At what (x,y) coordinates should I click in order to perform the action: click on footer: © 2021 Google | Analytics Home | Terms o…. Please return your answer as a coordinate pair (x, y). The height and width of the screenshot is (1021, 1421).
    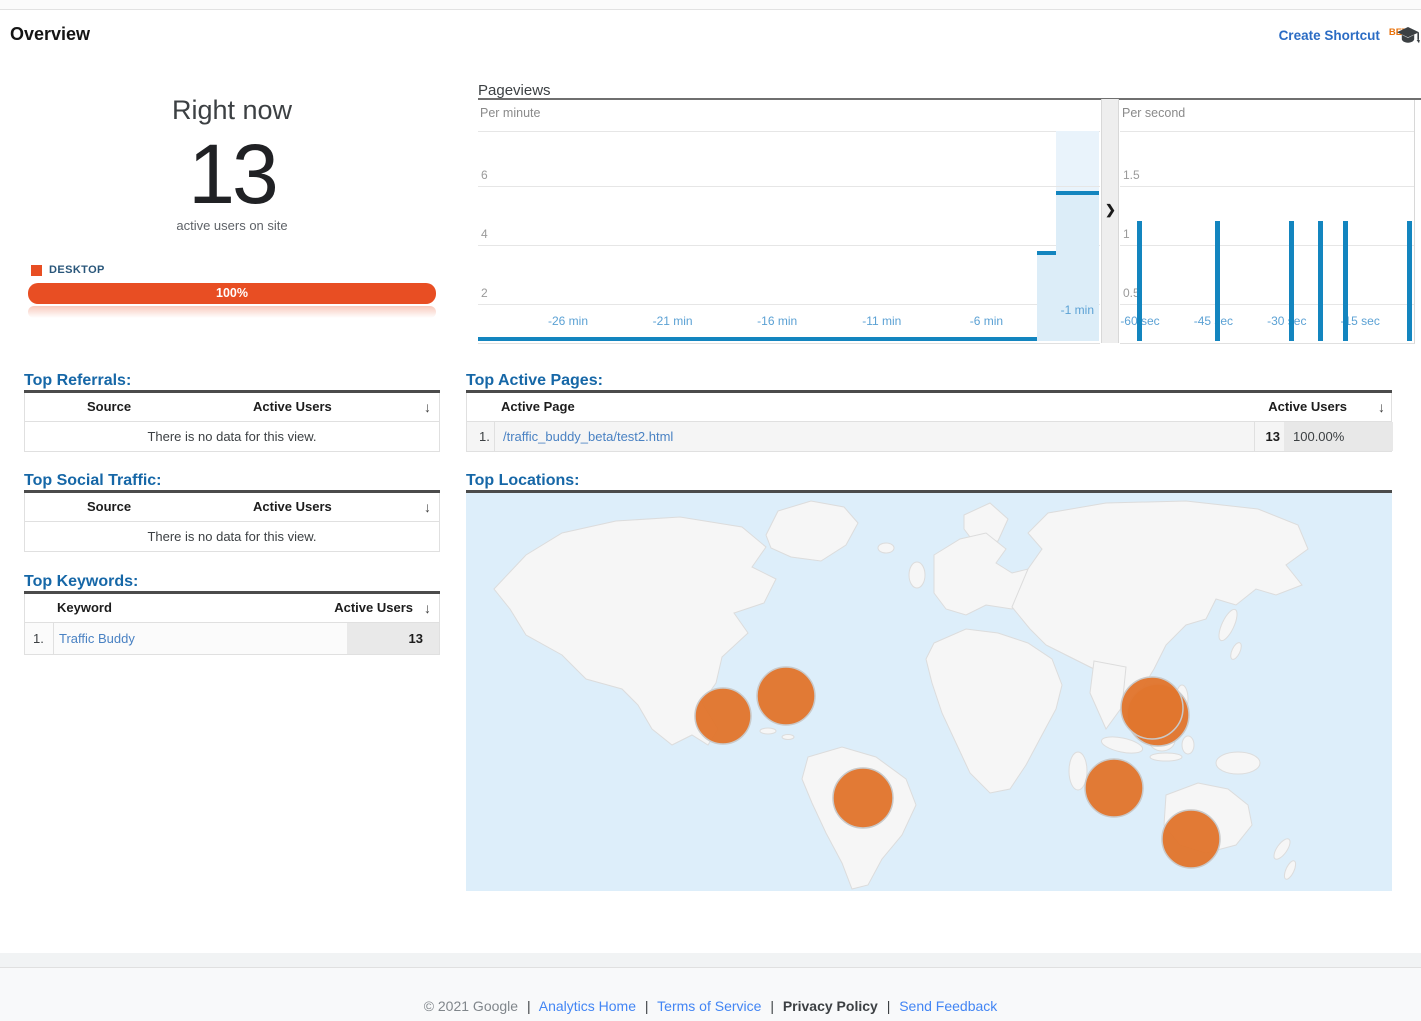
    Looking at the image, I should click on (710, 1006).